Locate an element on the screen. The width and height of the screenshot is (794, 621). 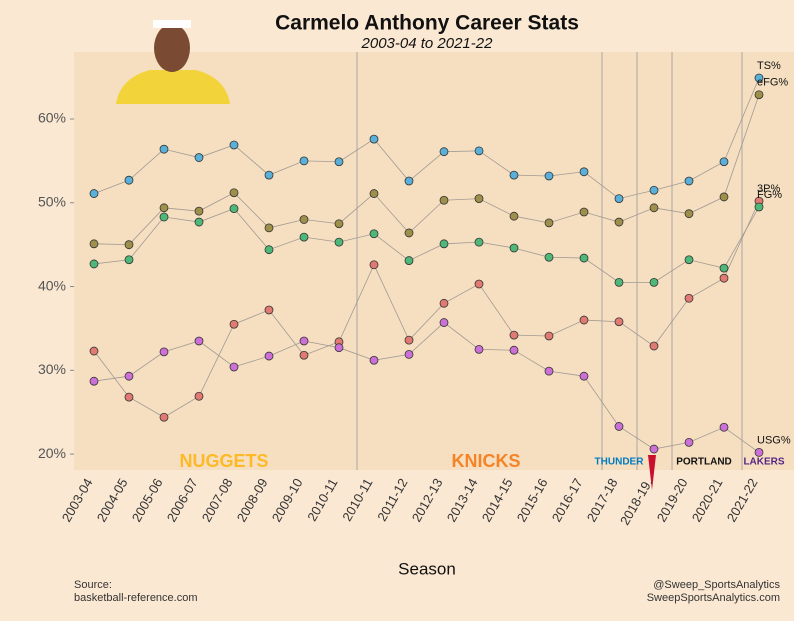
source: basketball-reference.com is located at coordinates (136, 598).